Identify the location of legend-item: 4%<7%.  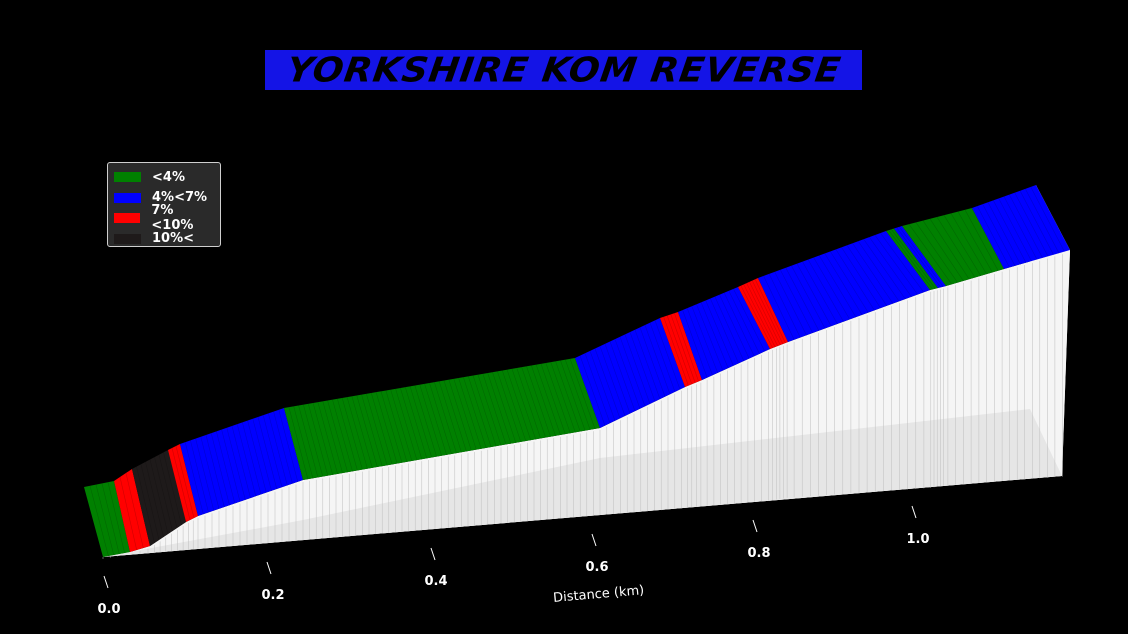
(164, 198).